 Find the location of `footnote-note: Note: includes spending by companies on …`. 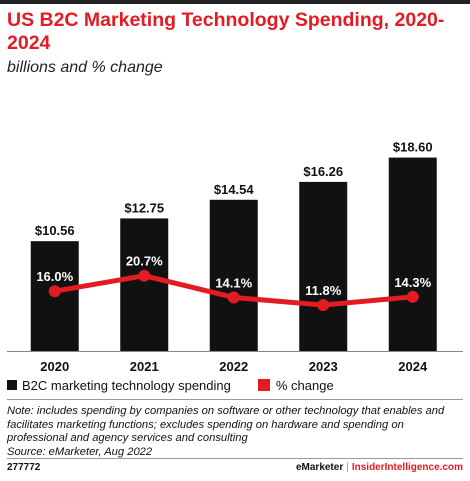

footnote-note: Note: includes spending by companies on … is located at coordinates (226, 424).